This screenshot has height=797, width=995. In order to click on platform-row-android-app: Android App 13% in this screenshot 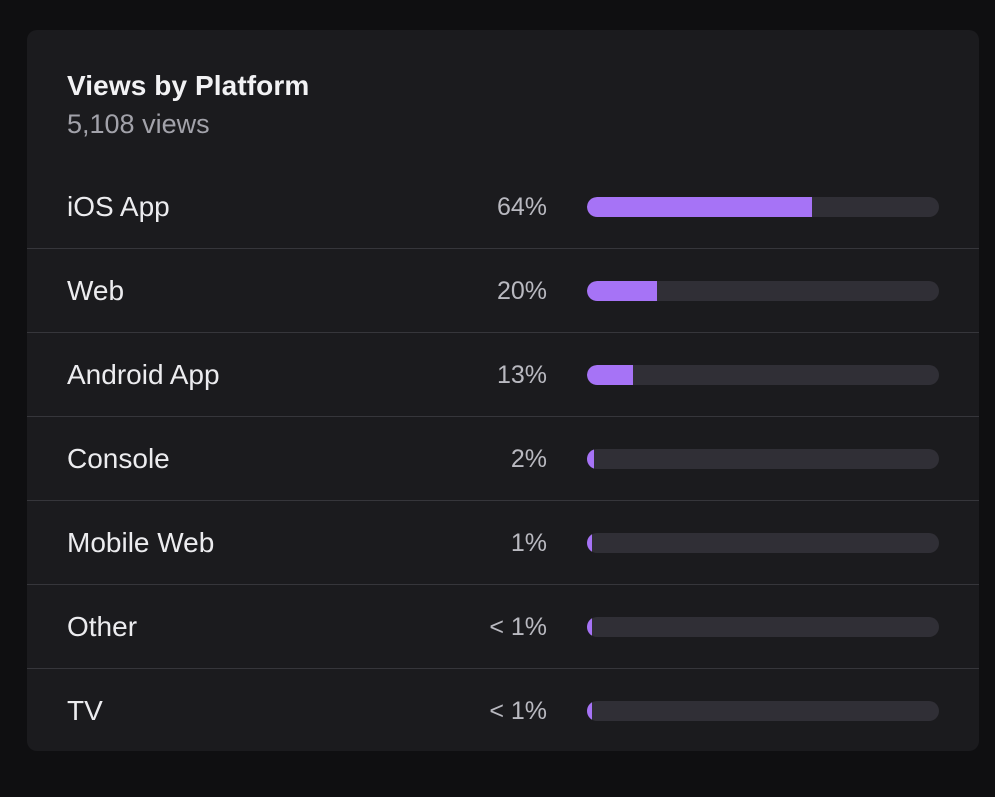, I will do `click(503, 375)`.